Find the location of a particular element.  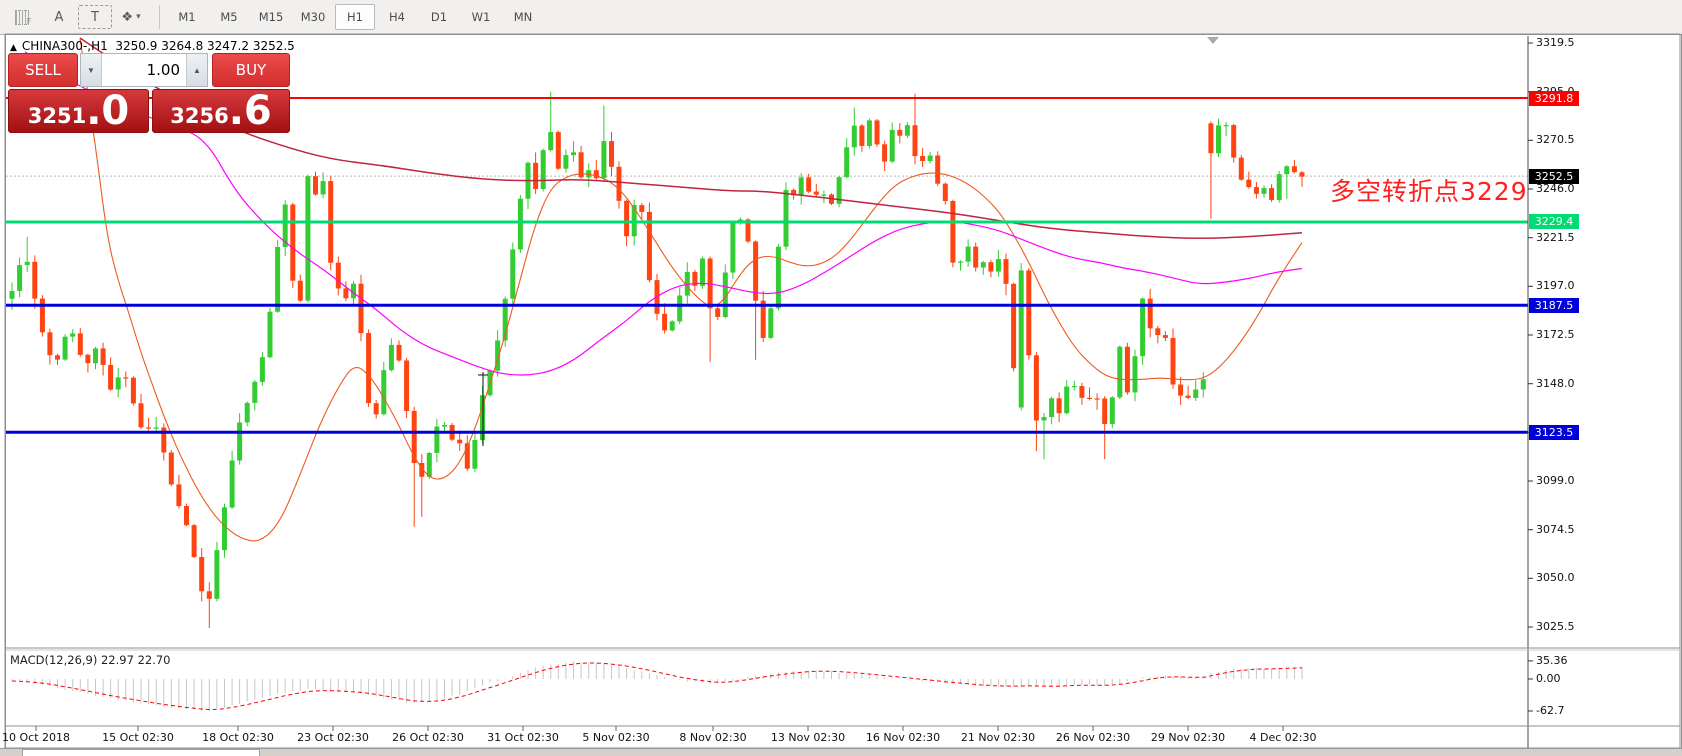

macd-signal-line is located at coordinates (657, 686).